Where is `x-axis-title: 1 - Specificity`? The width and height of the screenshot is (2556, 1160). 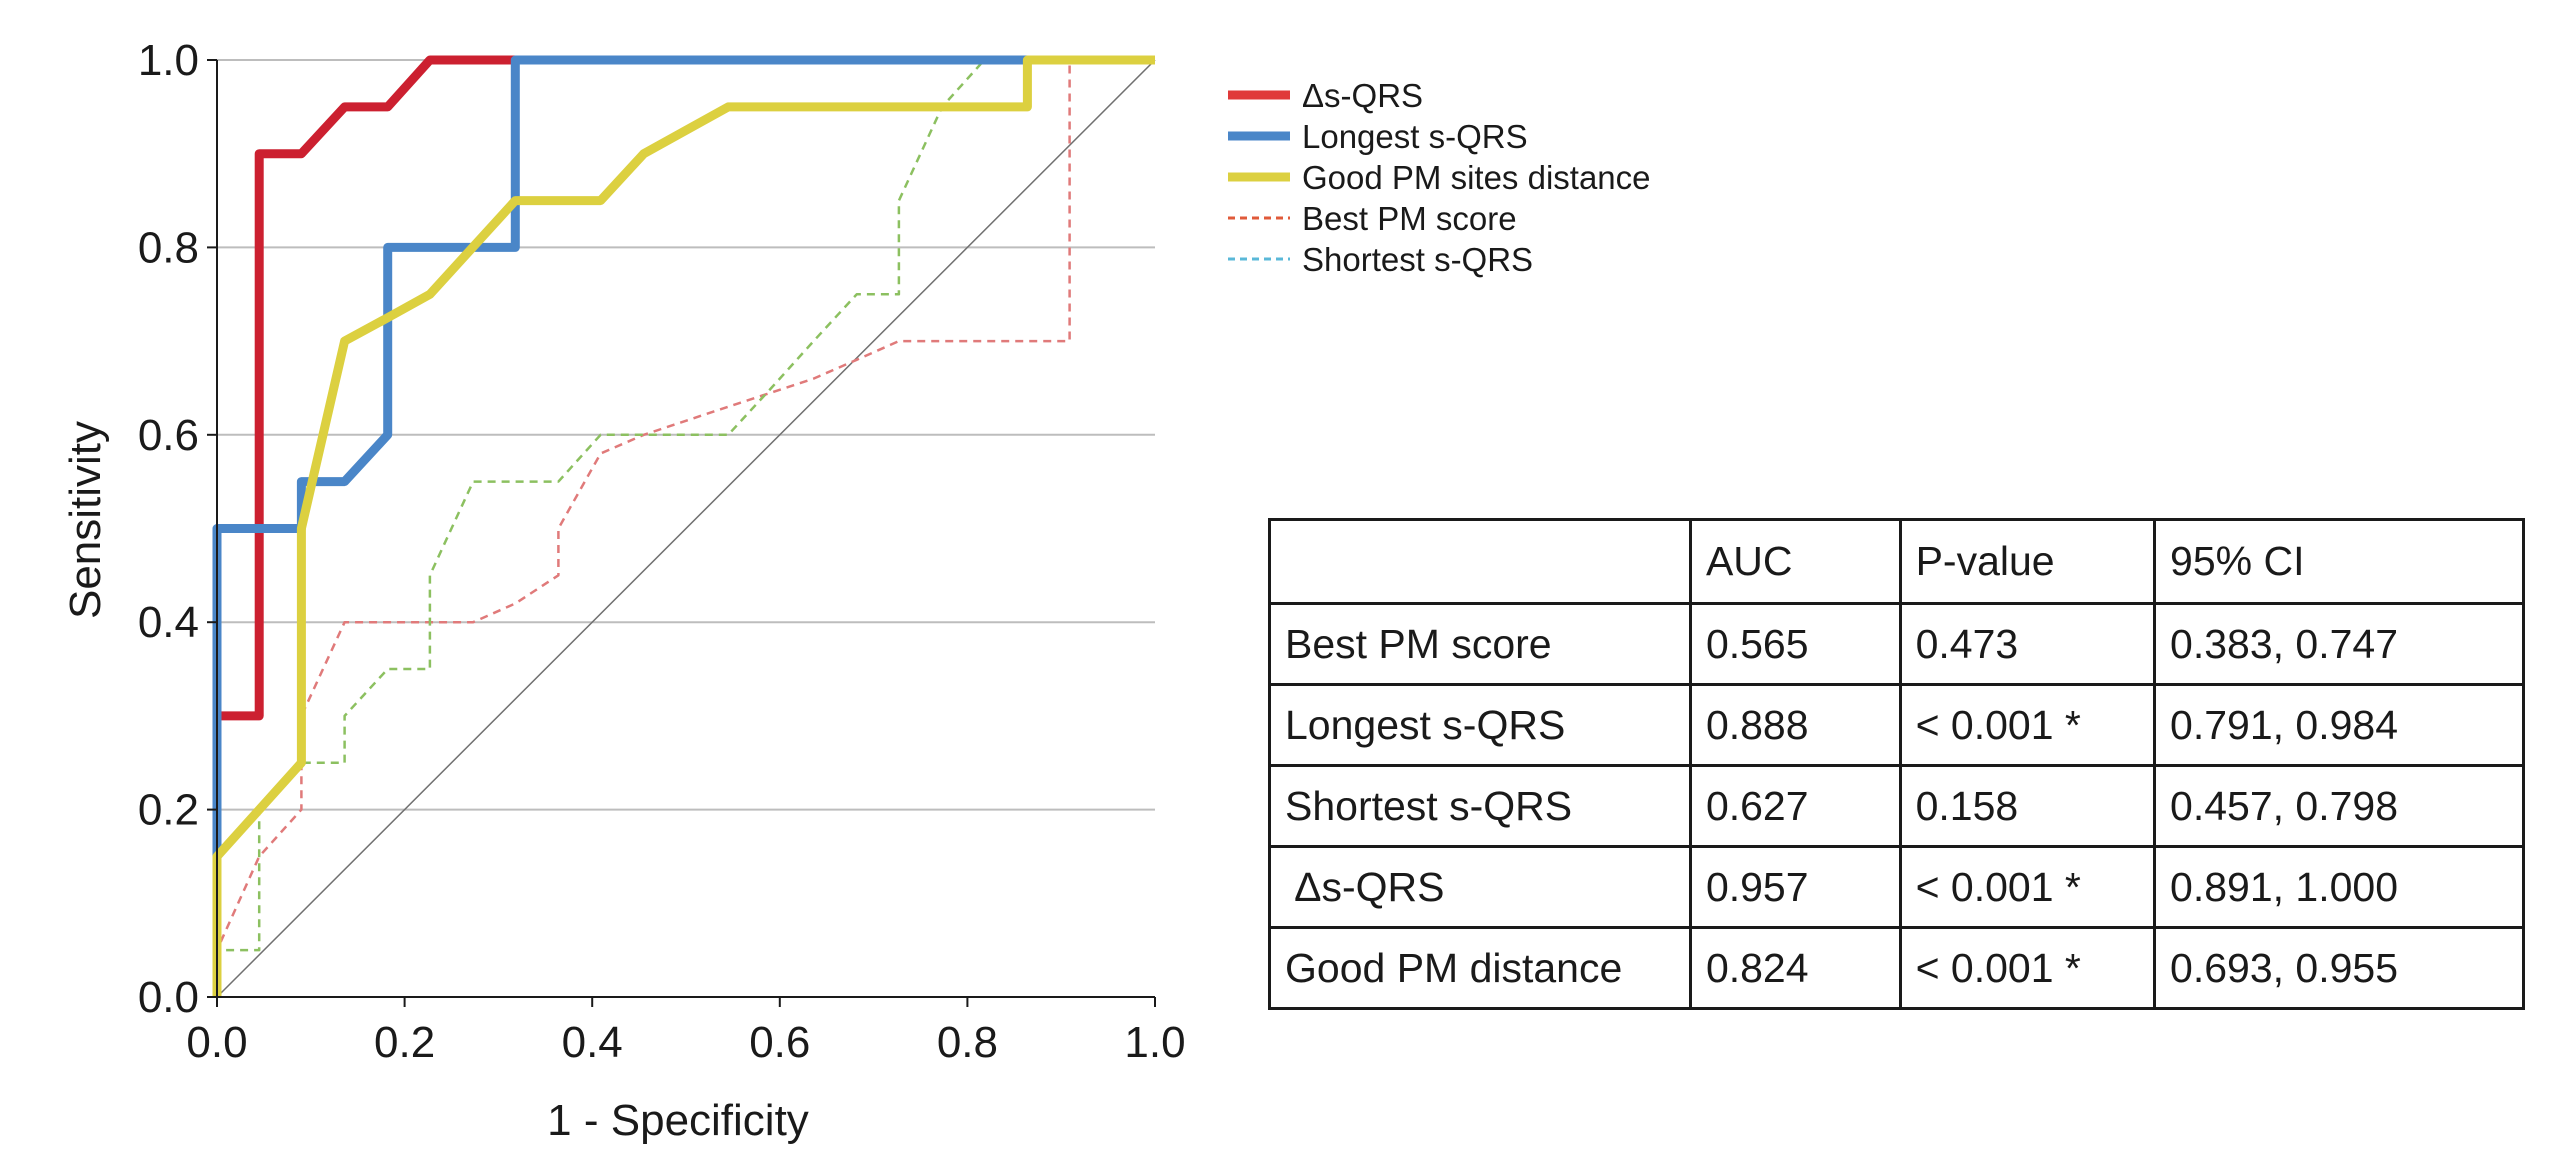 x-axis-title: 1 - Specificity is located at coordinates (678, 1120).